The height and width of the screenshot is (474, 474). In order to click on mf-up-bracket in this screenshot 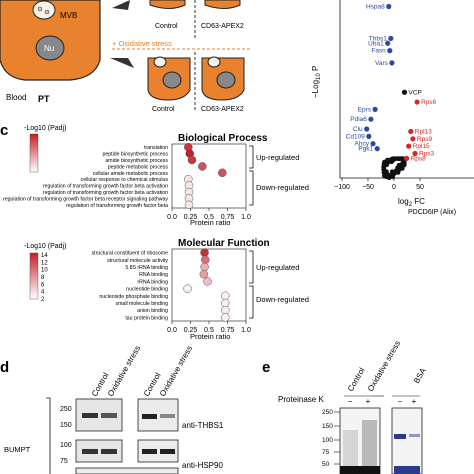, I will do `click(251, 267)`.